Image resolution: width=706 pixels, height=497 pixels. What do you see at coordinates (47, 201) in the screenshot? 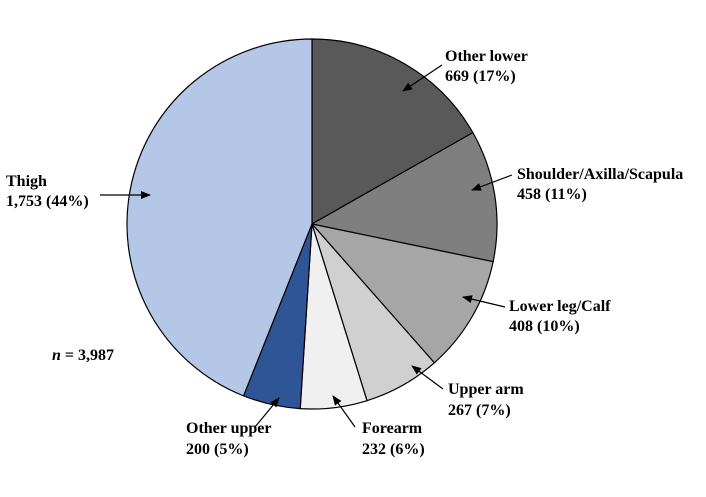
I see `slice-value-label: 1,753 (44%)` at bounding box center [47, 201].